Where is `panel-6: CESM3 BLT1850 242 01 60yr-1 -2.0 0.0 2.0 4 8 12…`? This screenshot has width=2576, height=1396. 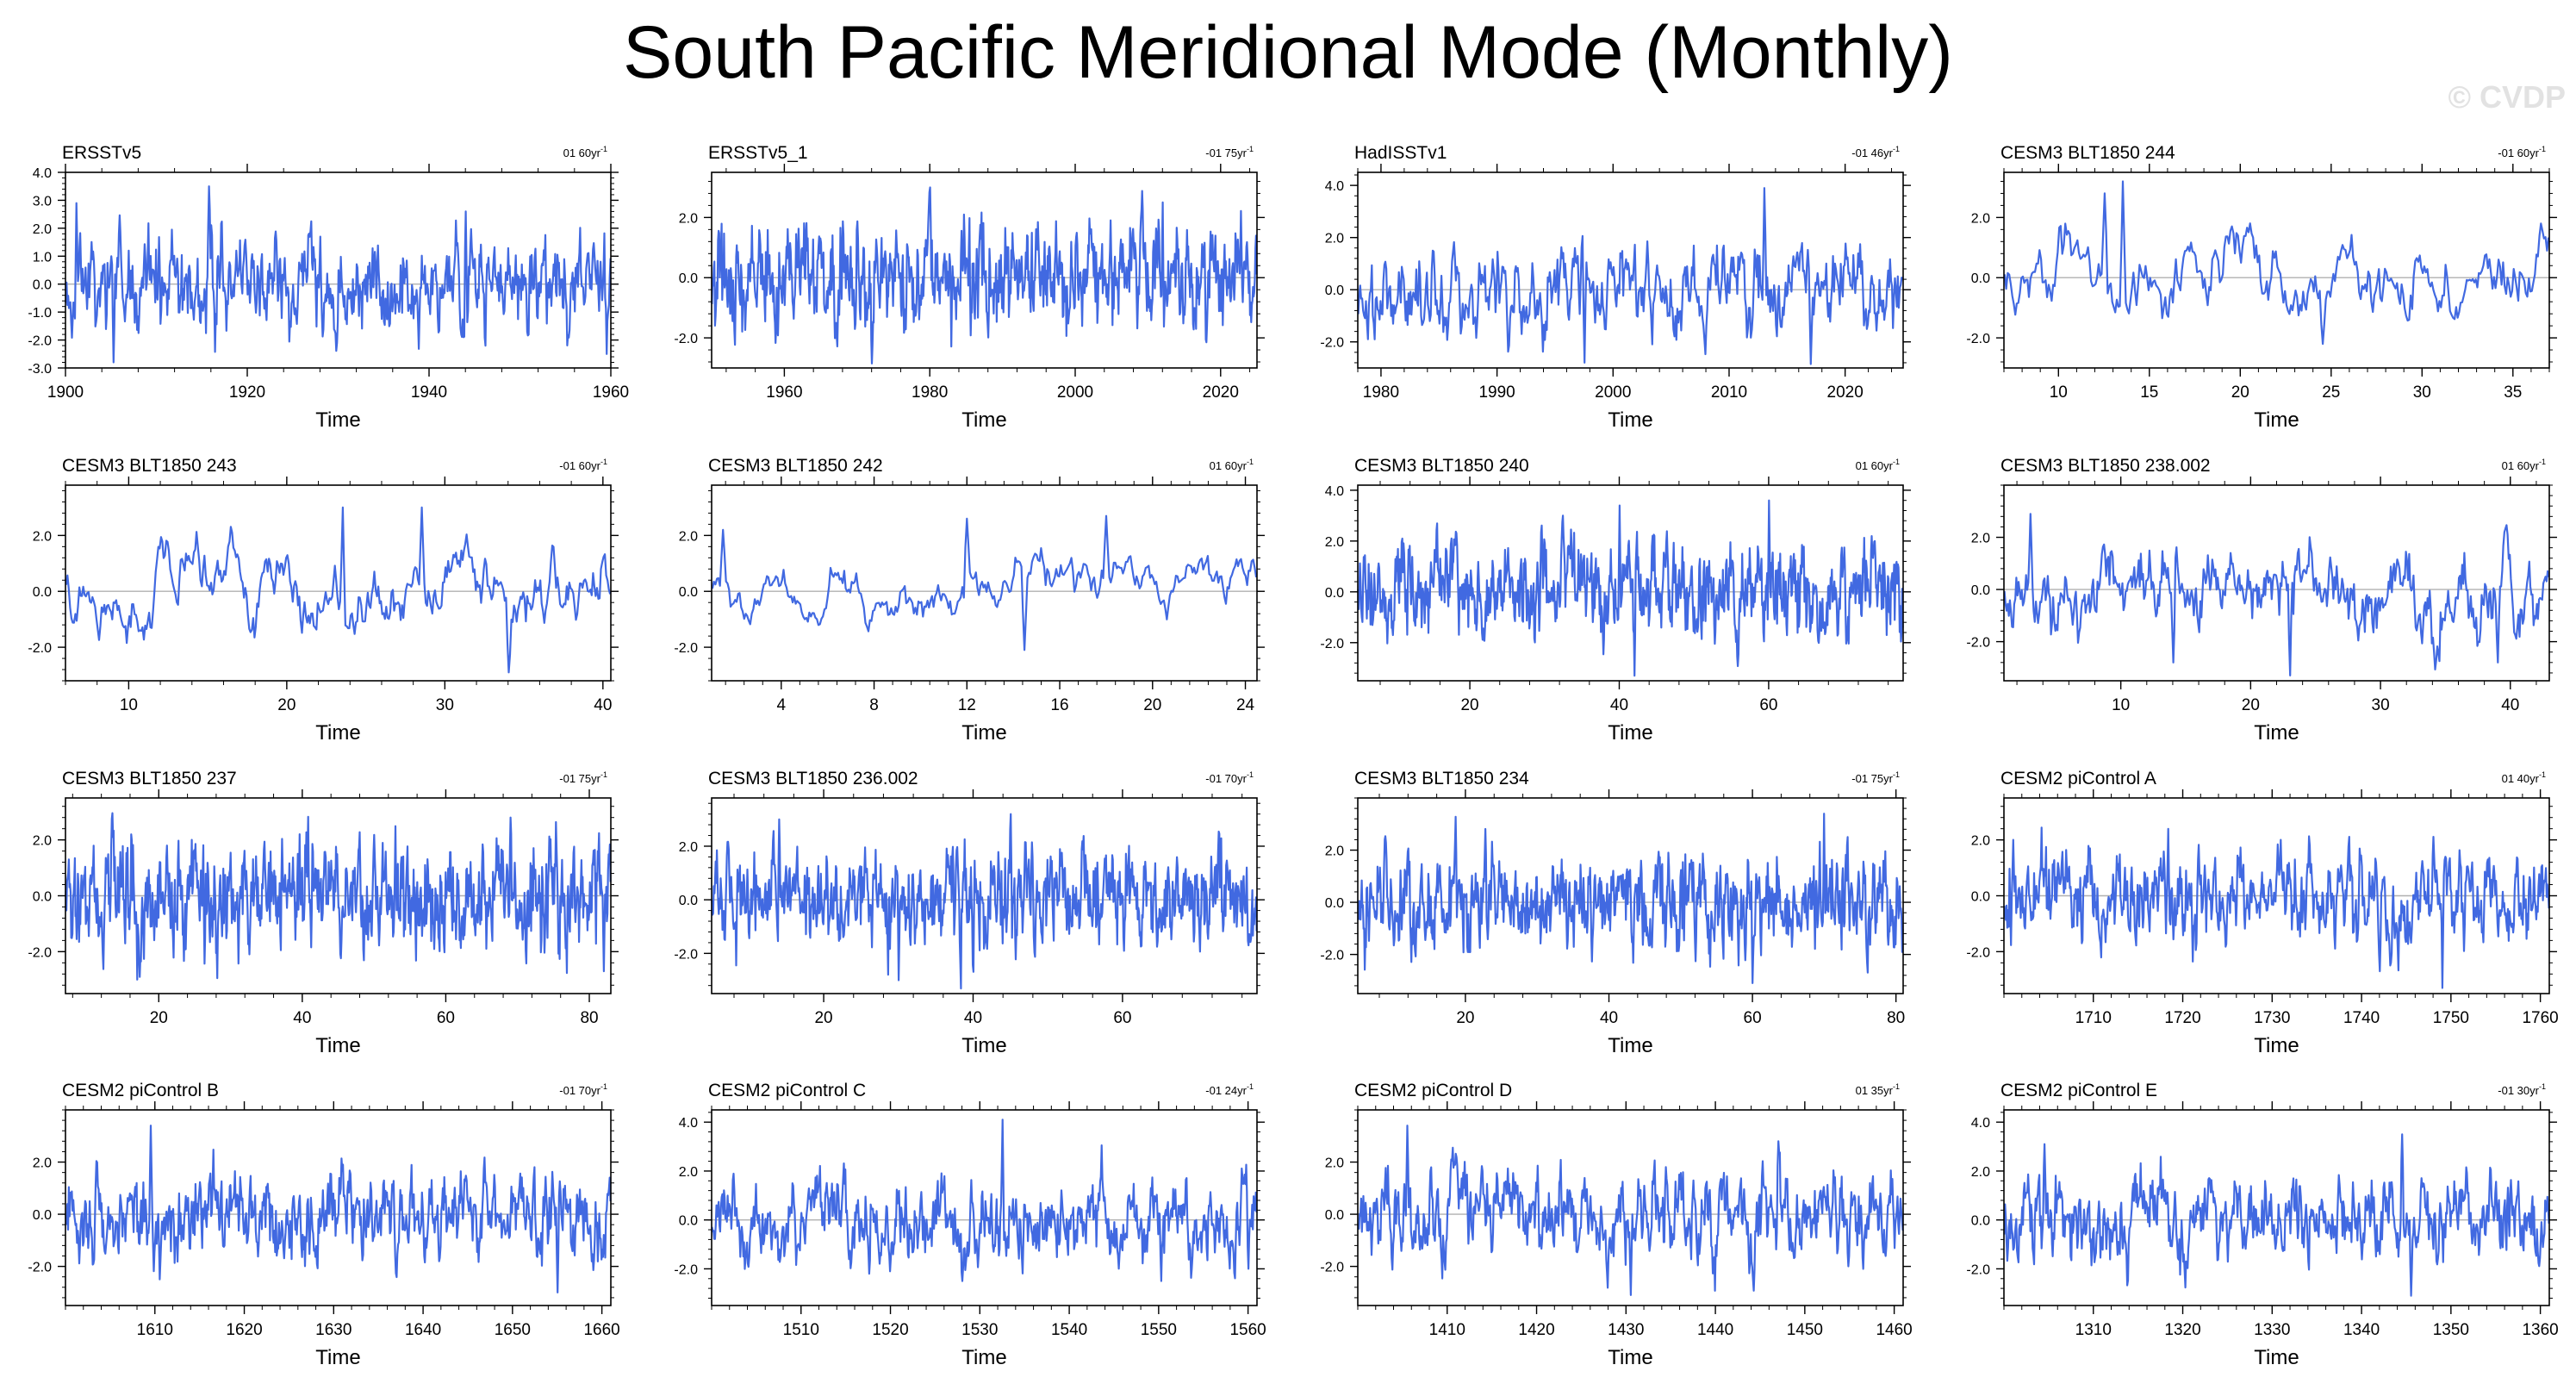 panel-6: CESM3 BLT1850 242 01 60yr-1 -2.0 0.0 2.0 4 8 12… is located at coordinates (969, 600).